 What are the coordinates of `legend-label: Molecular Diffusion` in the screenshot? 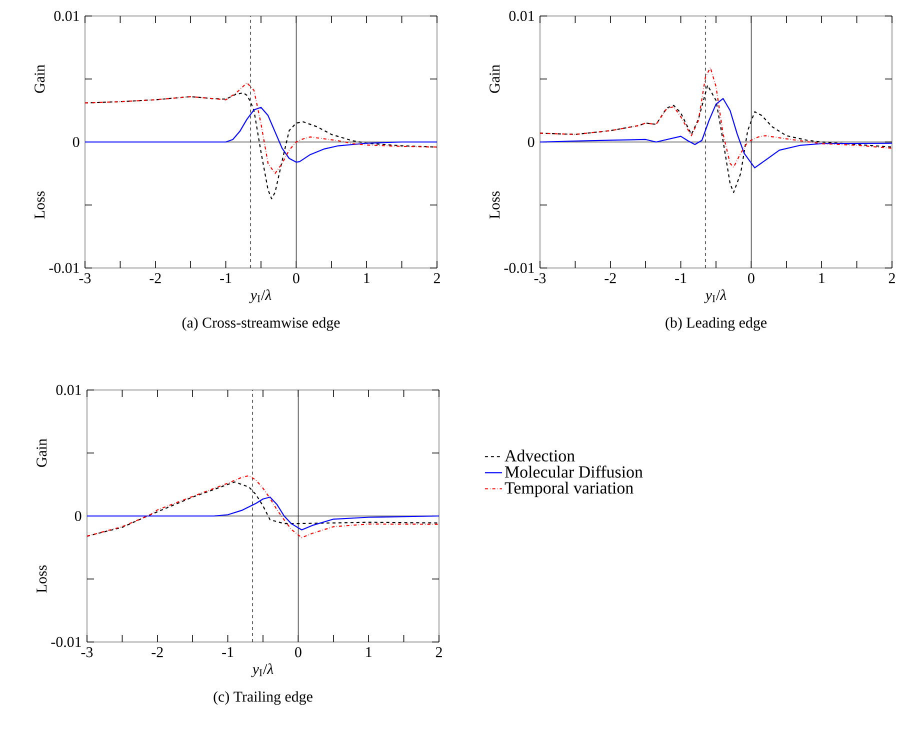 It's located at (574, 472).